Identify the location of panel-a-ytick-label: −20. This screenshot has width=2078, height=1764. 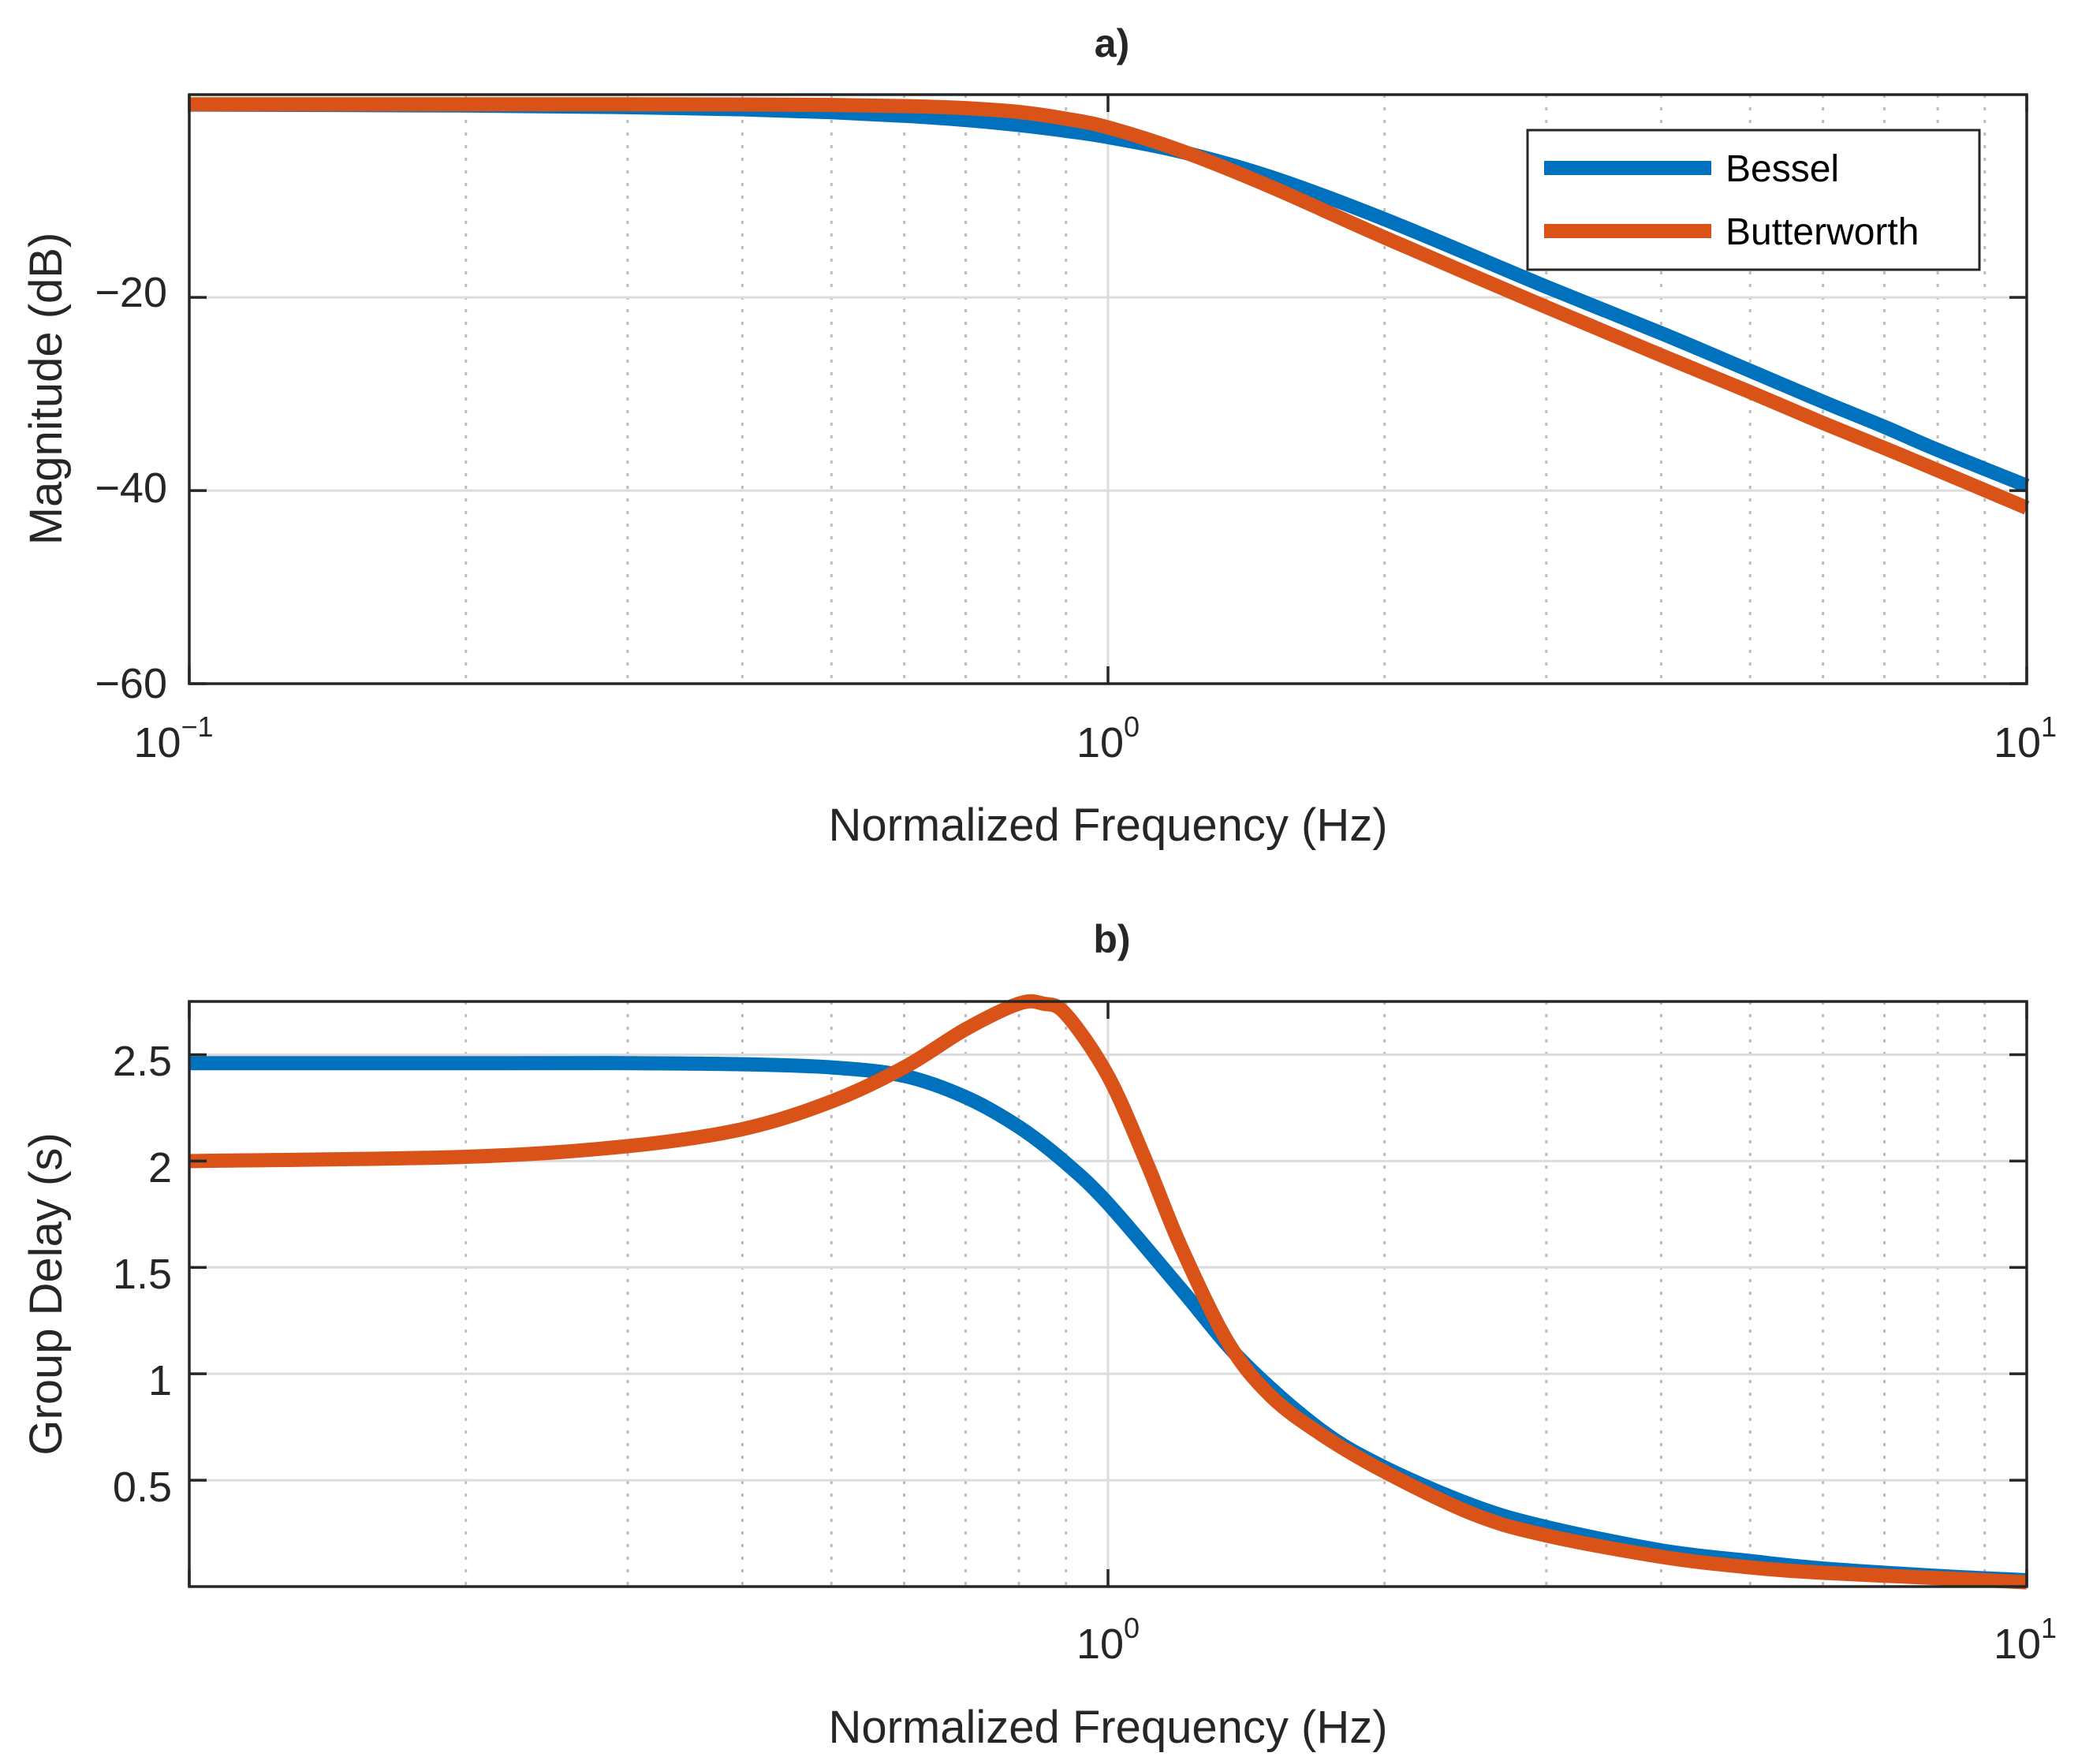
(131, 293).